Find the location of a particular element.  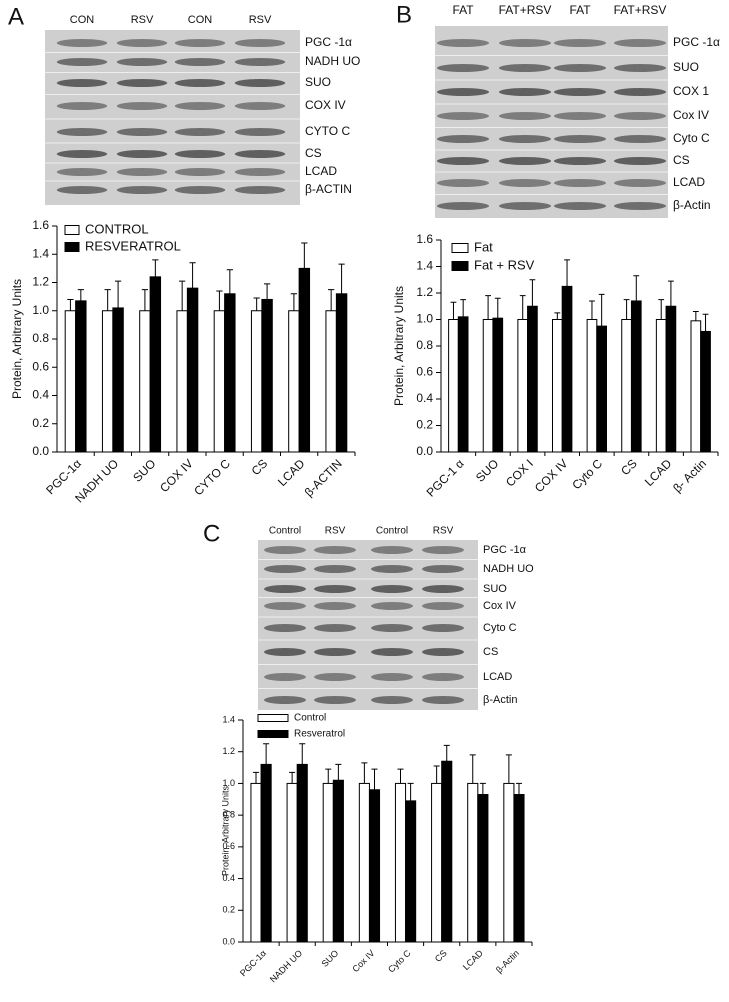

protein-label: COX IV is located at coordinates (325, 105).